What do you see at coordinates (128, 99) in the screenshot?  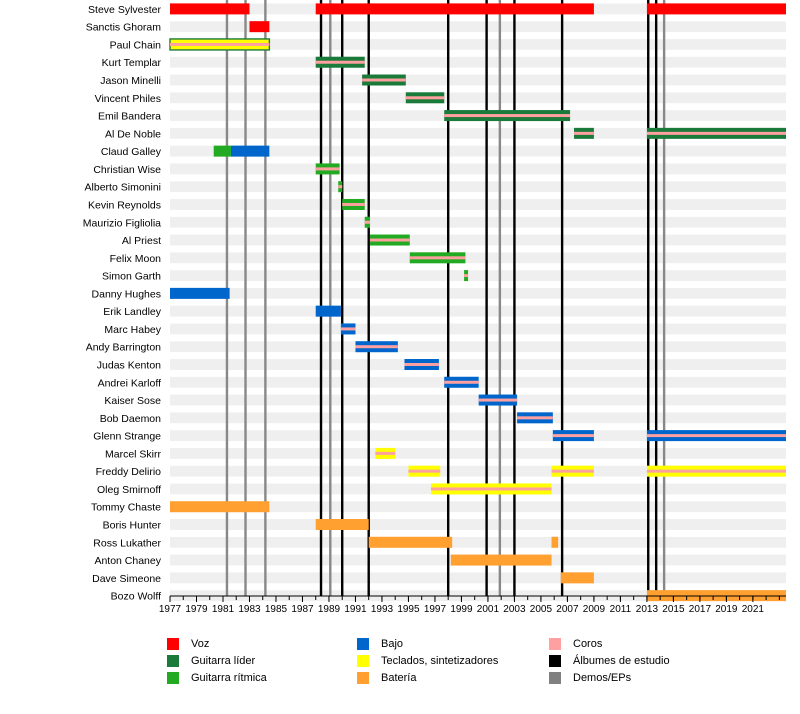 I see `member-label: Vincent Philes` at bounding box center [128, 99].